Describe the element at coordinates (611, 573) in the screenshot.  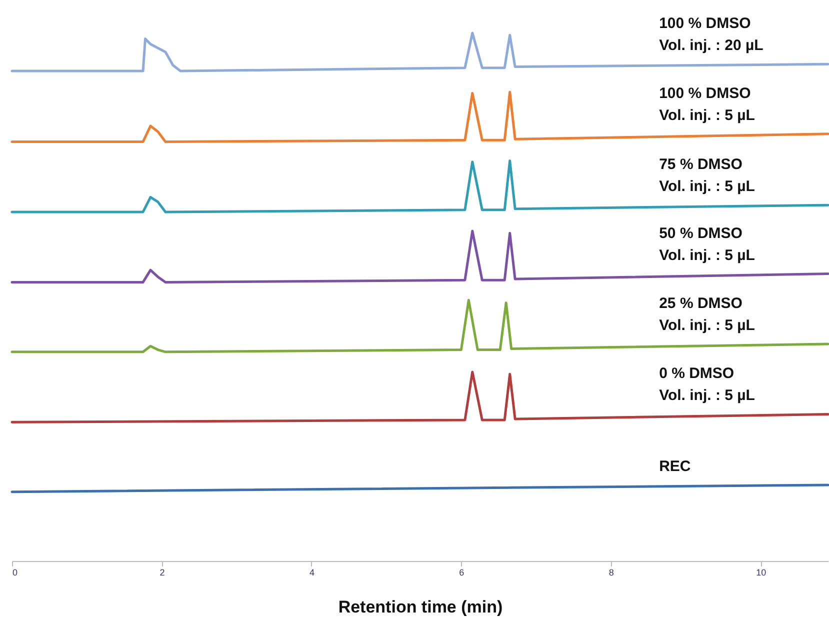
I see `x-tick-label: 8` at that location.